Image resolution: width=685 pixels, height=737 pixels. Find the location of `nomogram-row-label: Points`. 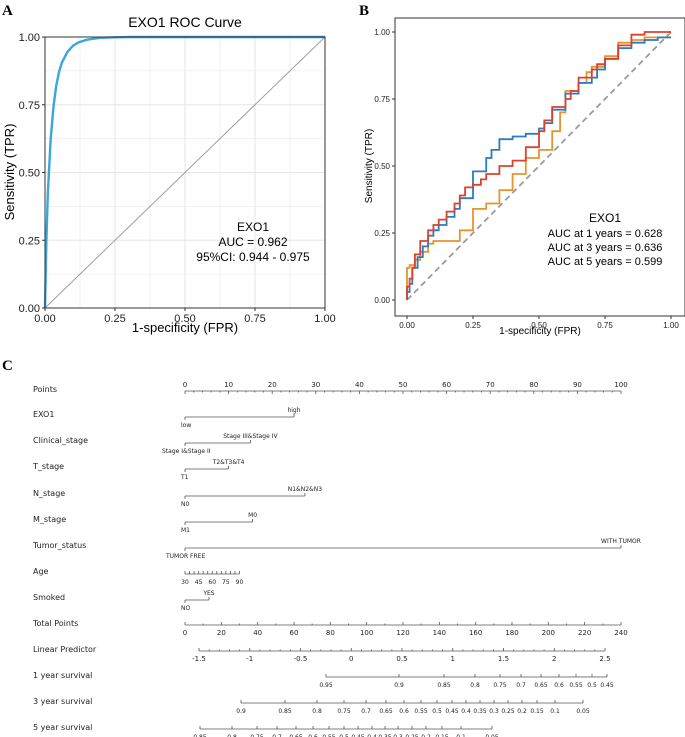

nomogram-row-label: Points is located at coordinates (45, 389).